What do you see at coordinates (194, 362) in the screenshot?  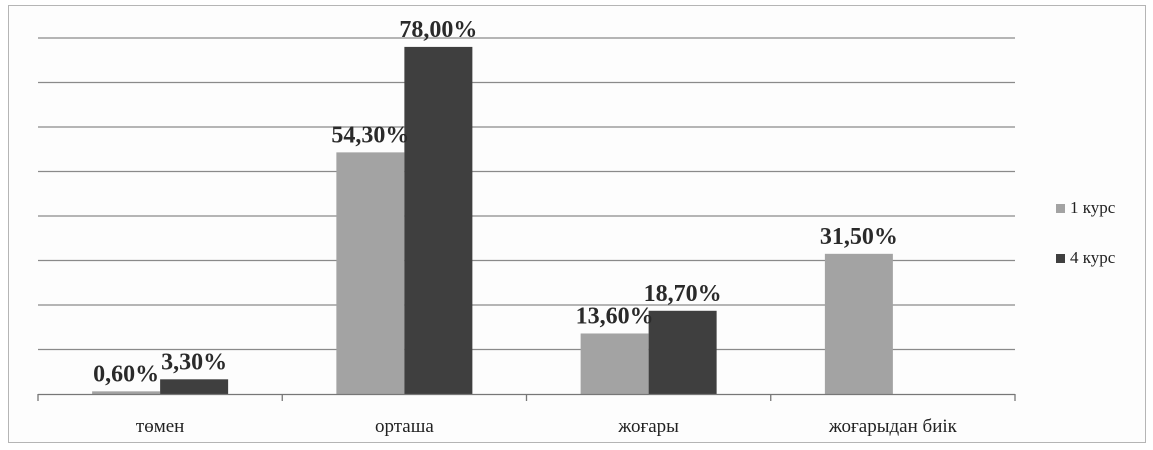 I see `data-label: 3,30%` at bounding box center [194, 362].